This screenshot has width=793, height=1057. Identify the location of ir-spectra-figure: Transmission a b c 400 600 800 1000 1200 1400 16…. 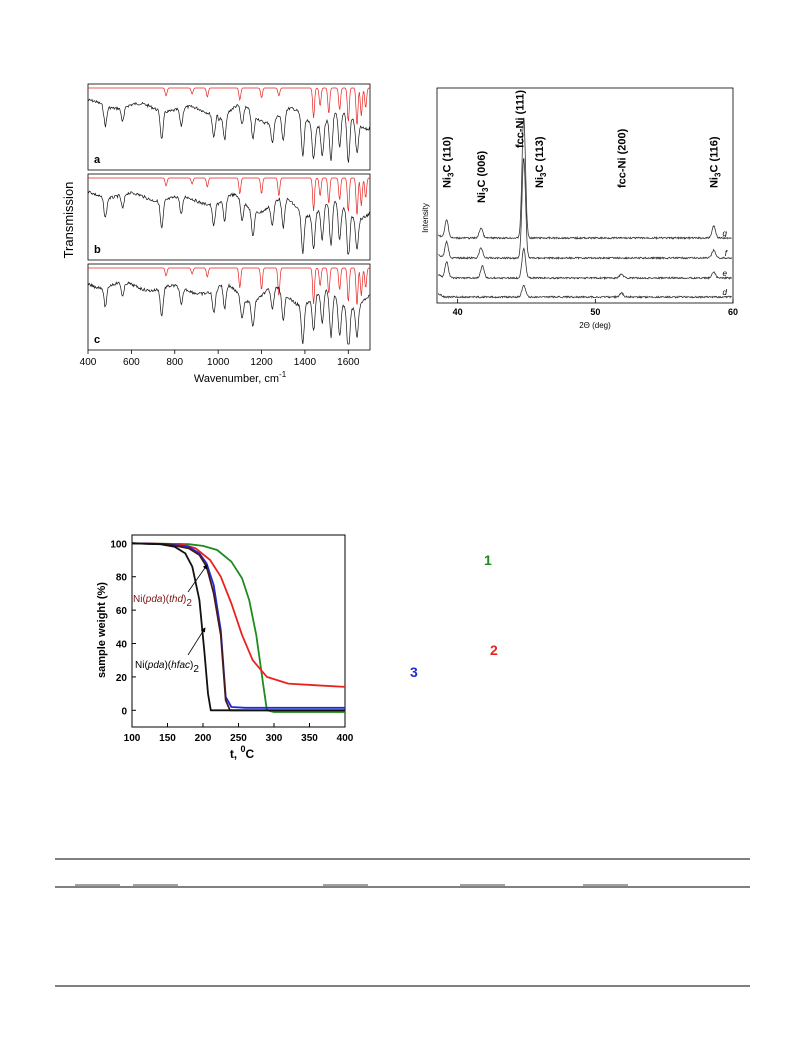
(216, 234).